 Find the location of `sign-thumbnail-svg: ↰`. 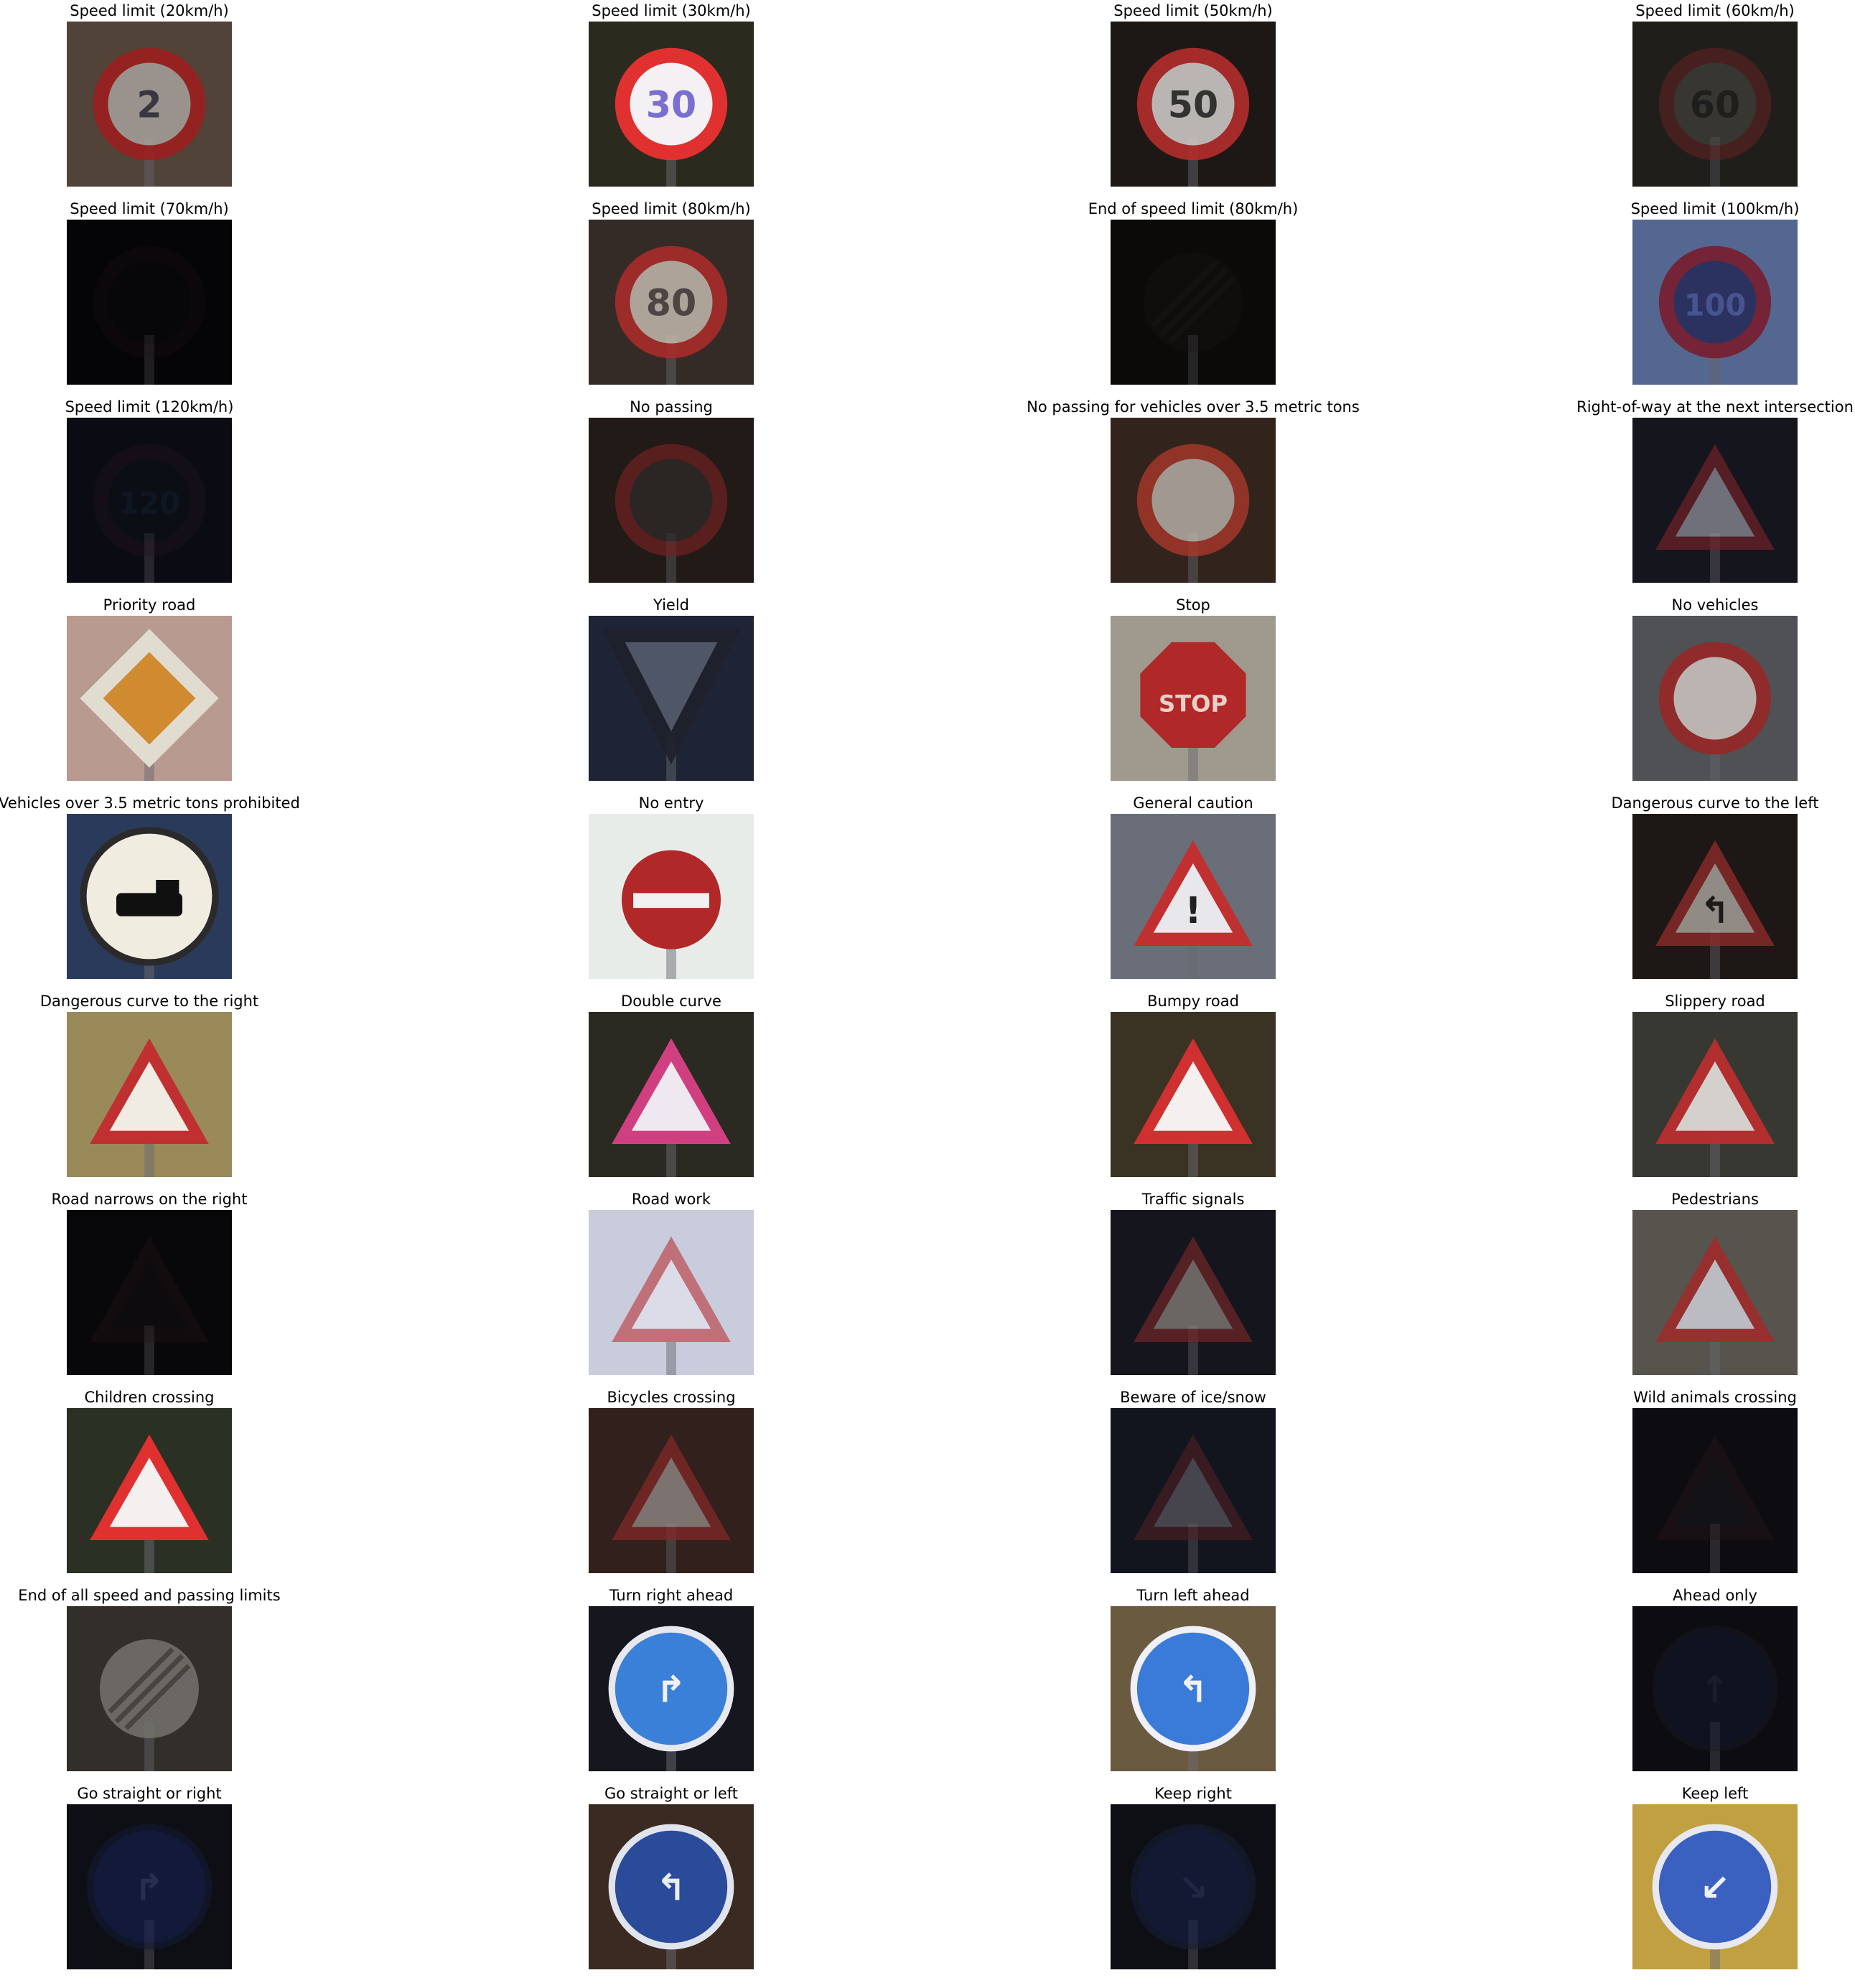

sign-thumbnail-svg: ↰ is located at coordinates (1715, 896).